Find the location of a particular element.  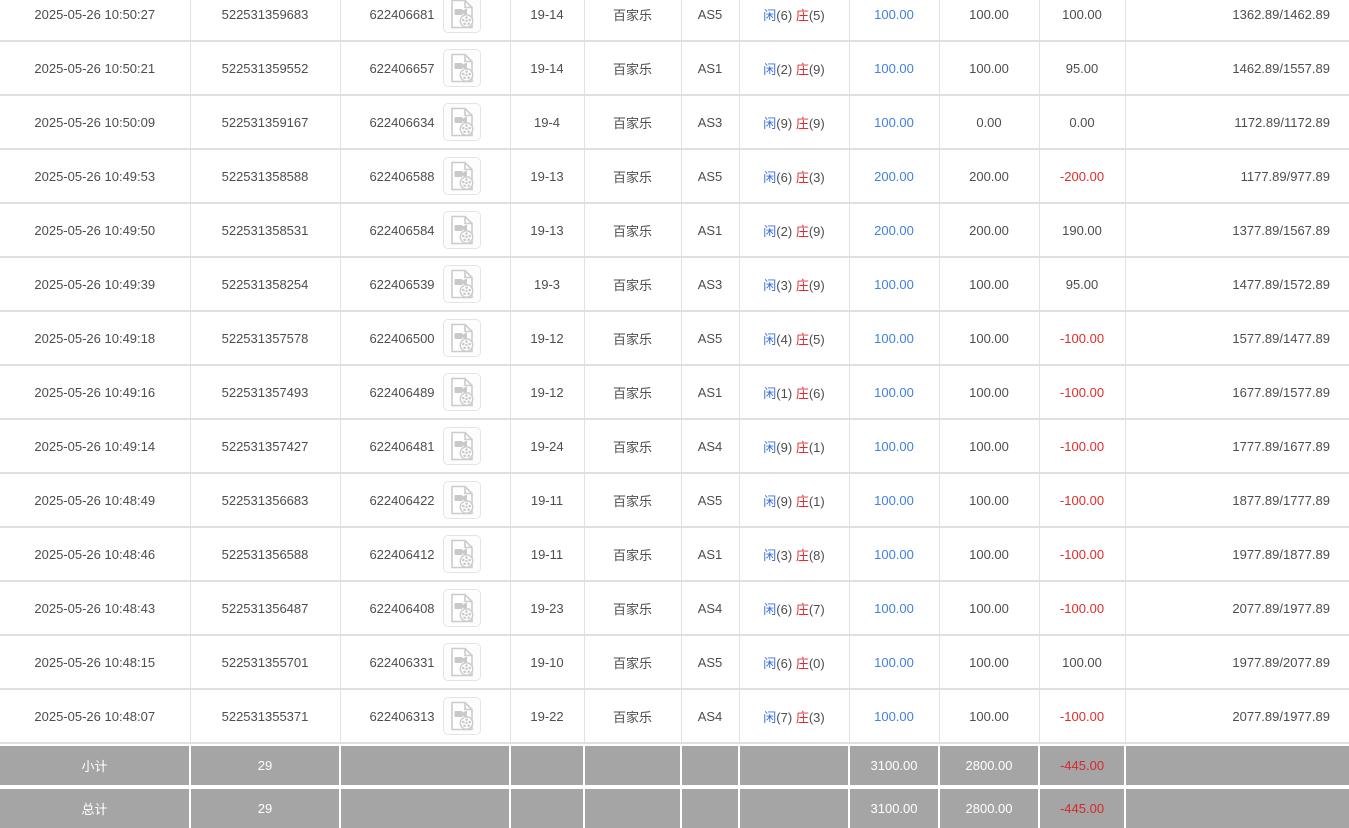

game-id-text: 622406539 is located at coordinates (402, 284).